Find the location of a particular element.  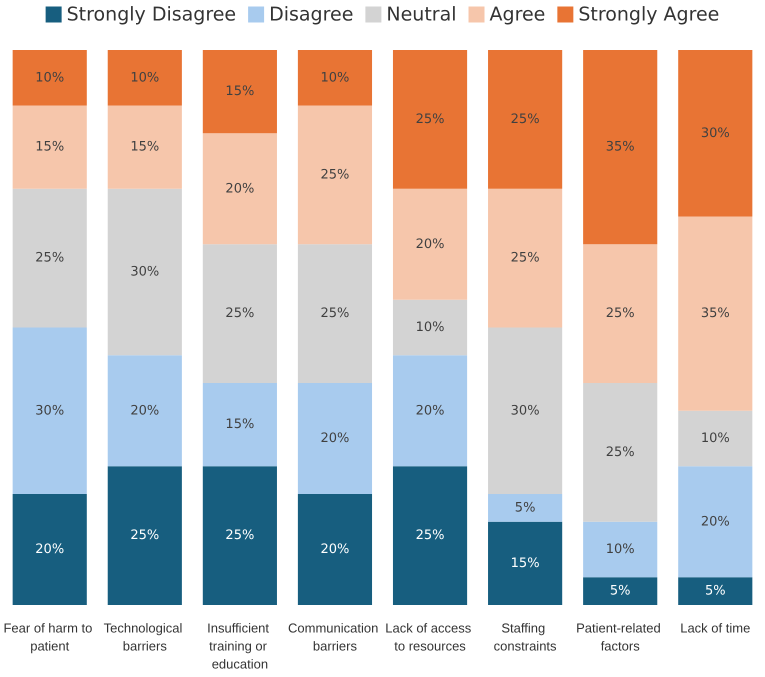

x-tick-label: Lack of time is located at coordinates (715, 628).